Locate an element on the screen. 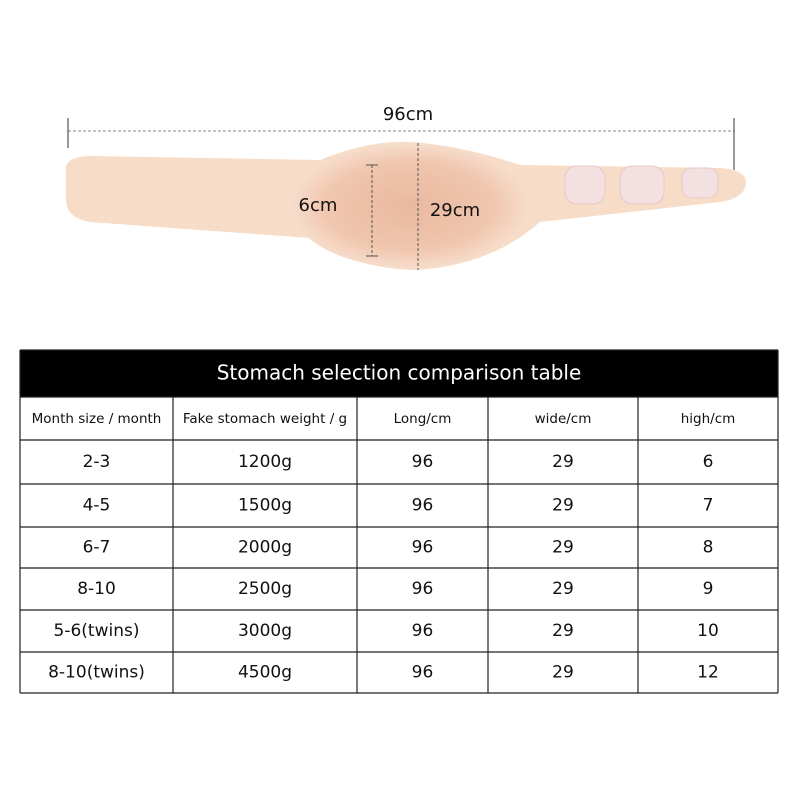  table-title: Stomach selection comparison table is located at coordinates (399, 373).